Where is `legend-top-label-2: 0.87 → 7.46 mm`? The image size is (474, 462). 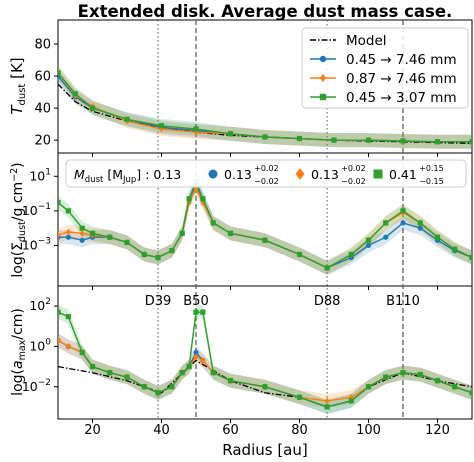
legend-top-label-2: 0.87 → 7.46 mm is located at coordinates (401, 79).